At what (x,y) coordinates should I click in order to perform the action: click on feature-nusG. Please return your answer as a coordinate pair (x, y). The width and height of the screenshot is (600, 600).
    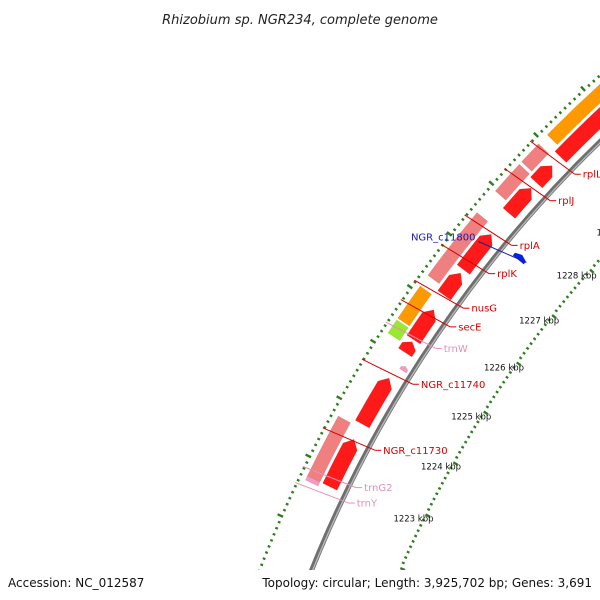
    Looking at the image, I should click on (414, 306).